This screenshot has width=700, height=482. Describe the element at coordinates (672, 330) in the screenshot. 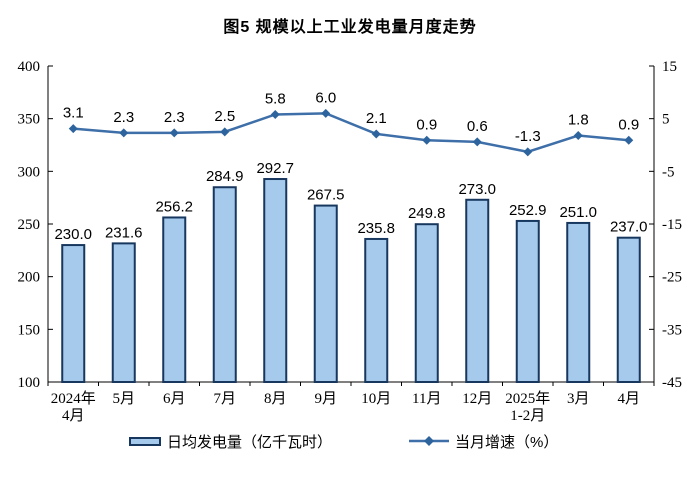

I see `y-axis-tick-label-right: -35` at that location.